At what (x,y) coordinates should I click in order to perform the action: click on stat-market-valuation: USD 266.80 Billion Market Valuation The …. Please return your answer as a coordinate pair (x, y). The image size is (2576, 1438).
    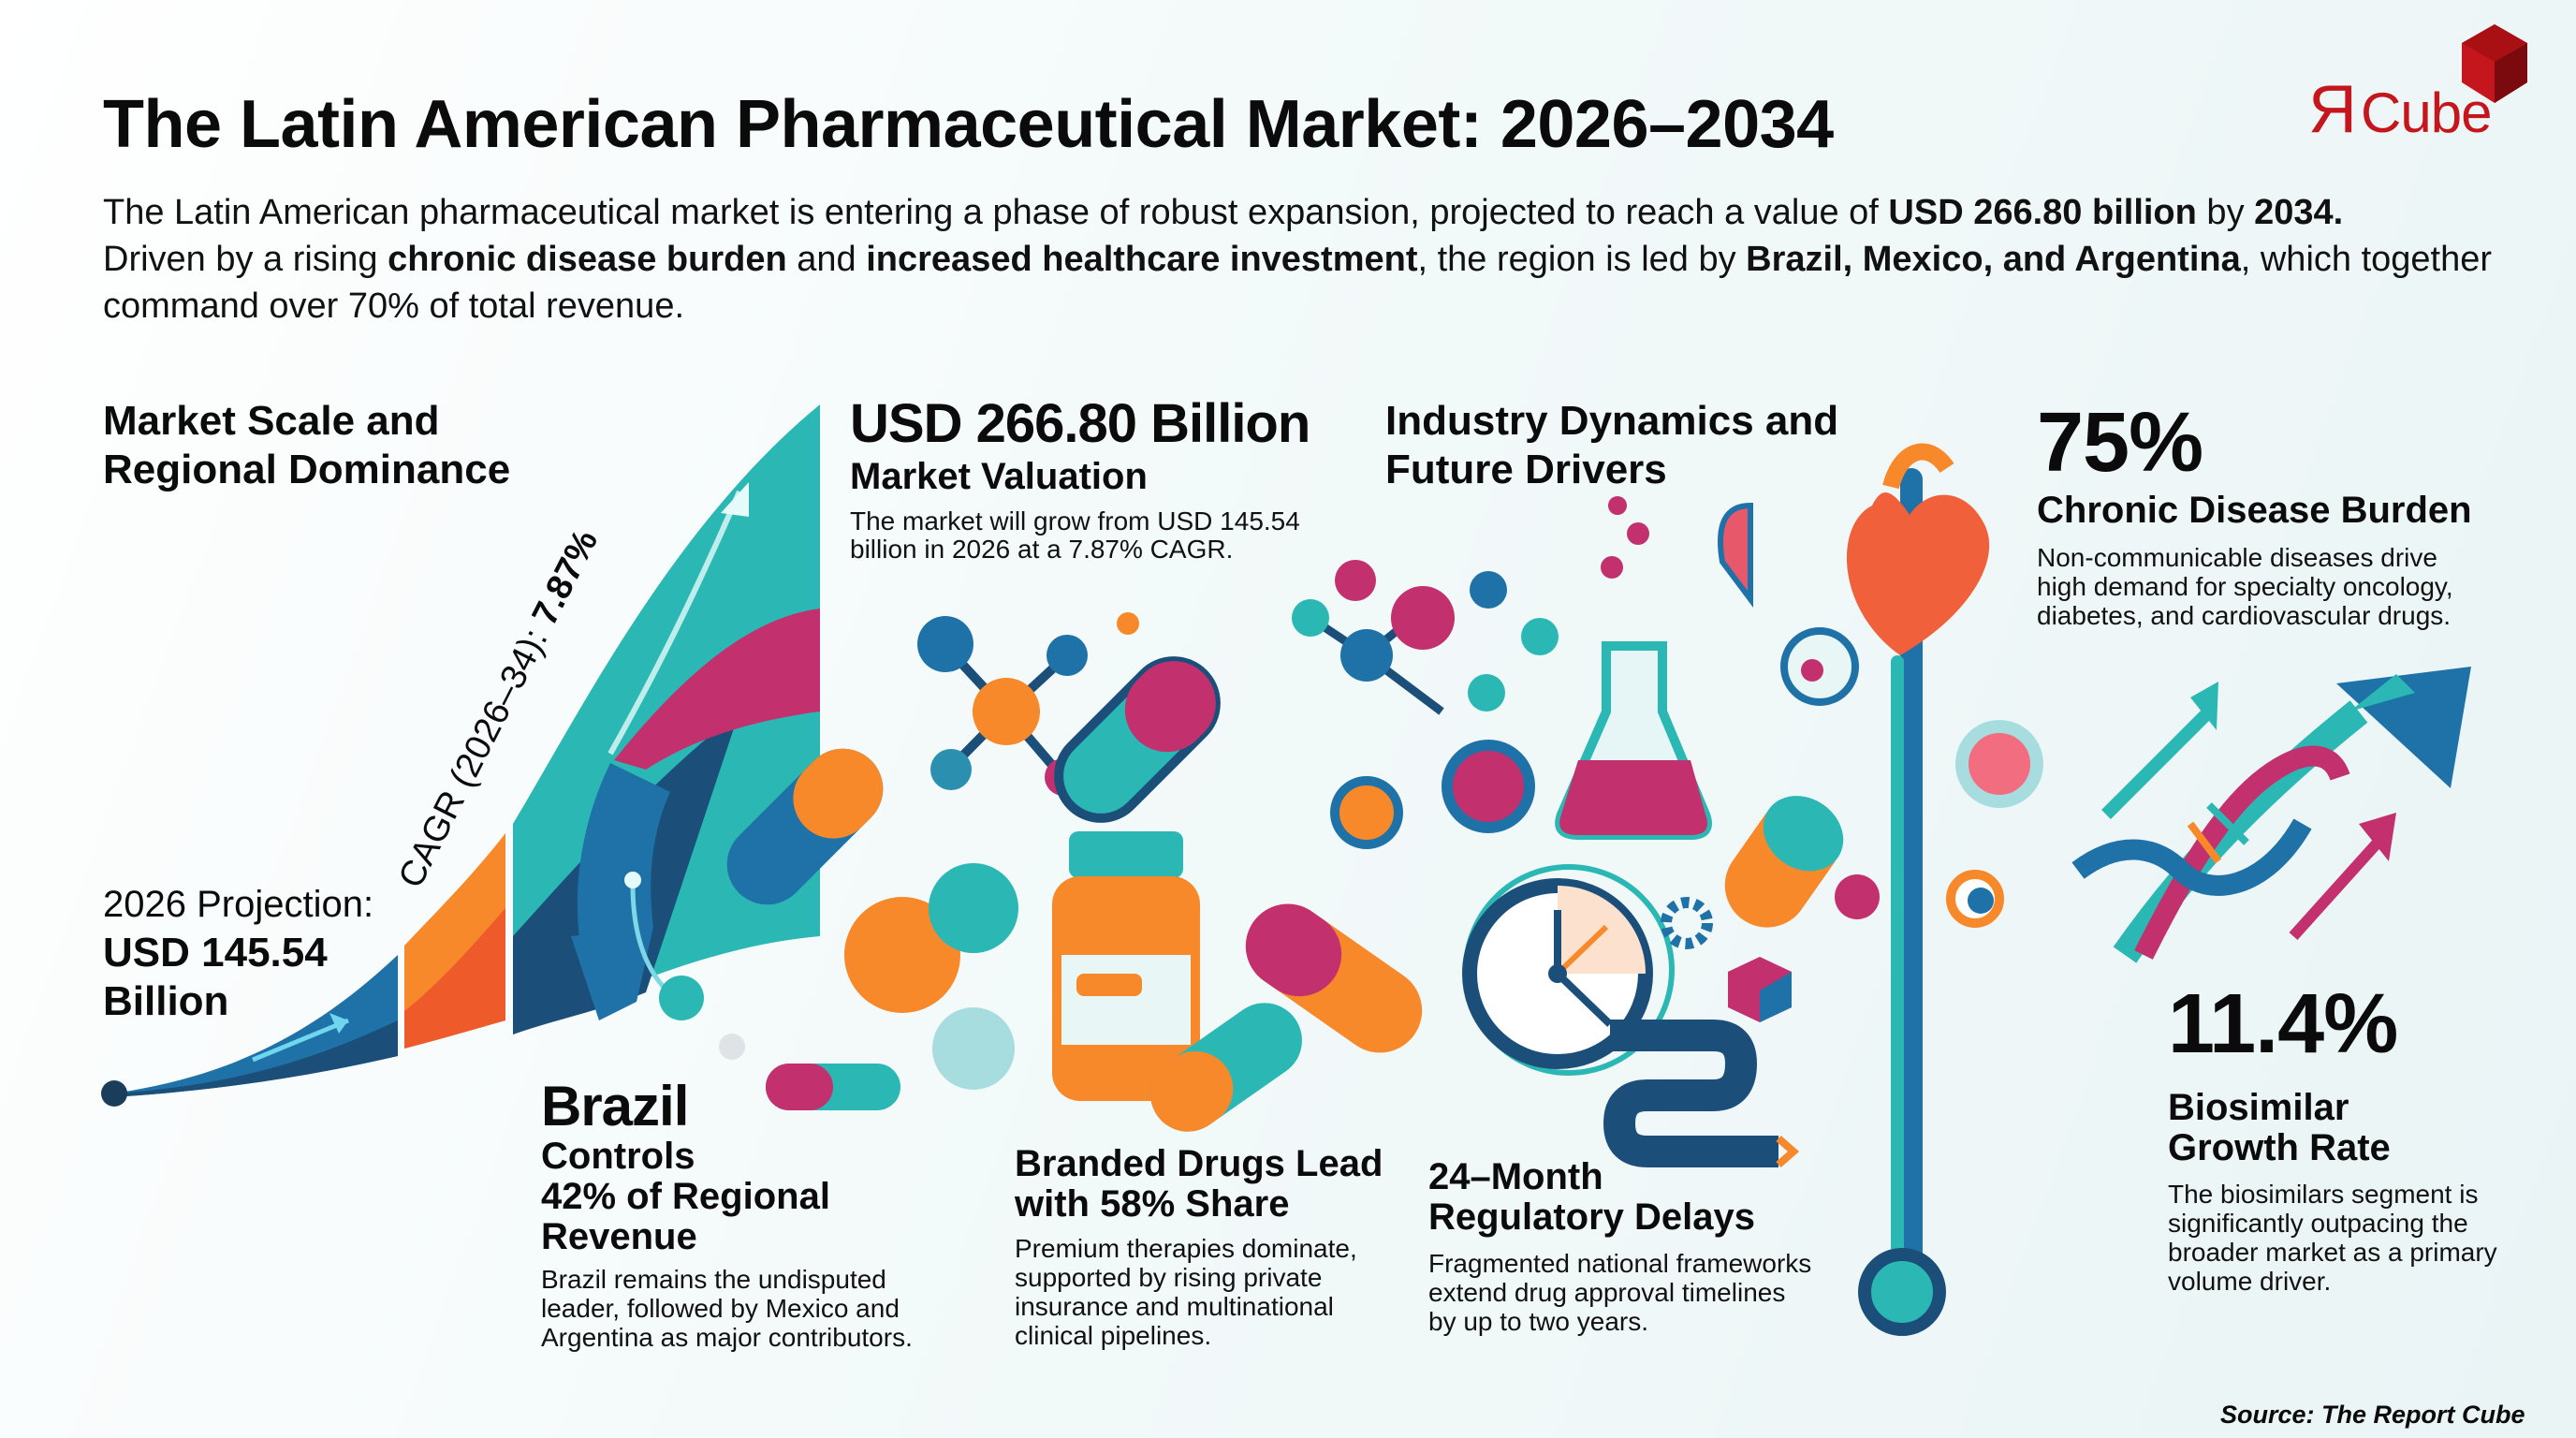
    Looking at the image, I should click on (1080, 478).